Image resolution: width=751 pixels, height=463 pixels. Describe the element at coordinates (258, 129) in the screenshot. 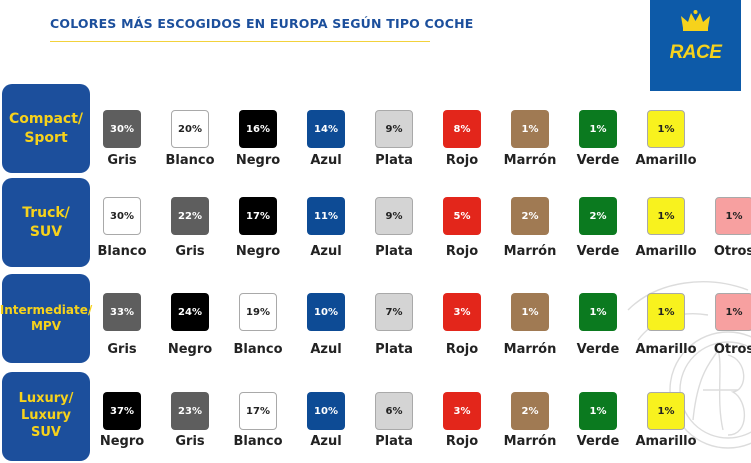

I see `swatch-value: 16%` at that location.